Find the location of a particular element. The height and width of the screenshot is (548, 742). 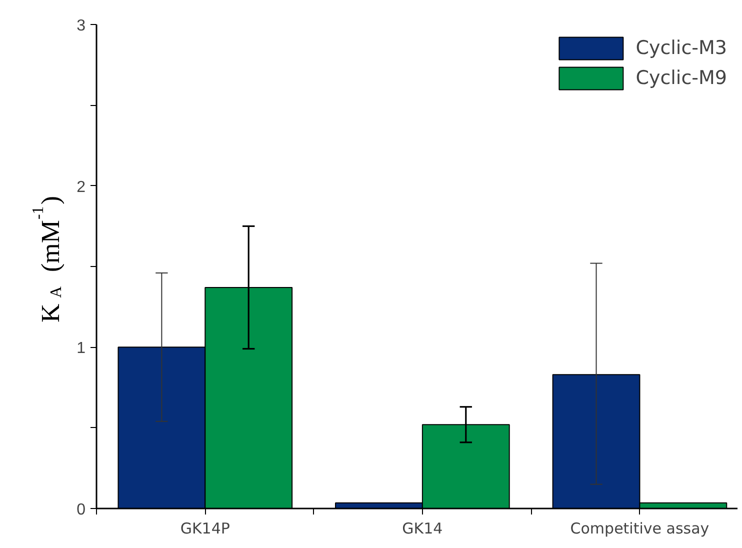

y-tick-label: 2 is located at coordinates (81, 187).